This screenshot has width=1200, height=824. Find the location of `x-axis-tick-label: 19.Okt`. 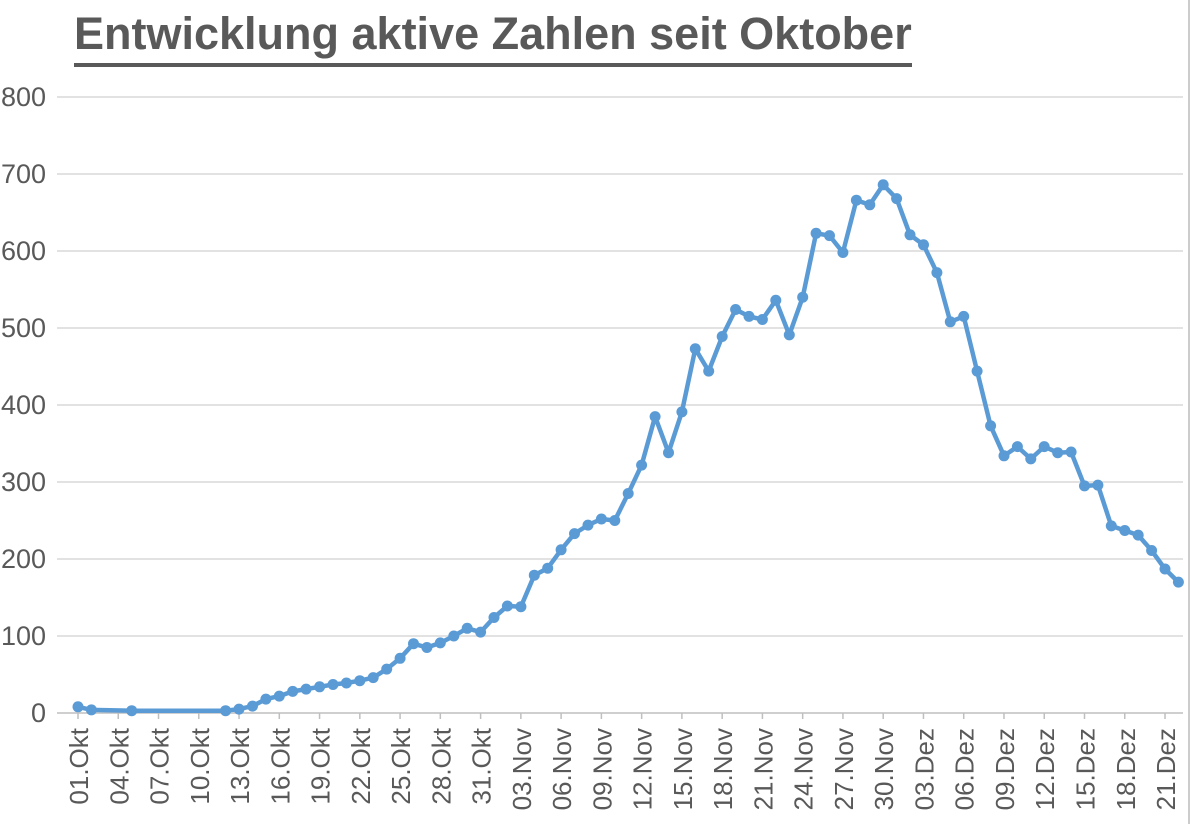

x-axis-tick-label: 19.Okt is located at coordinates (321, 765).